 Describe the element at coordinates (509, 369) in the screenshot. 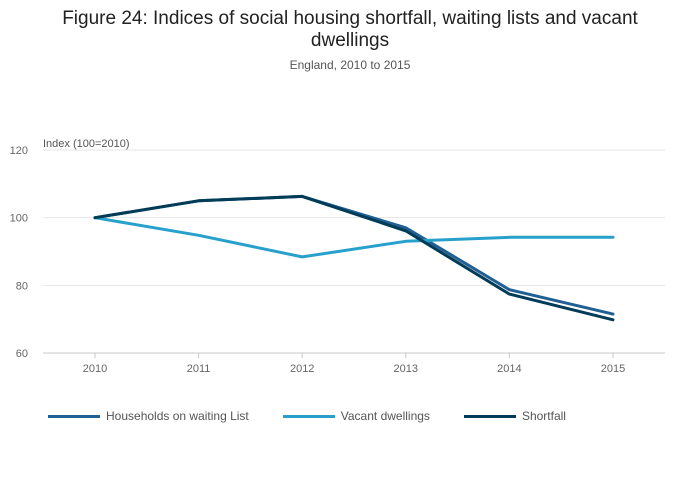

I see `x-tick-label: 2014` at that location.